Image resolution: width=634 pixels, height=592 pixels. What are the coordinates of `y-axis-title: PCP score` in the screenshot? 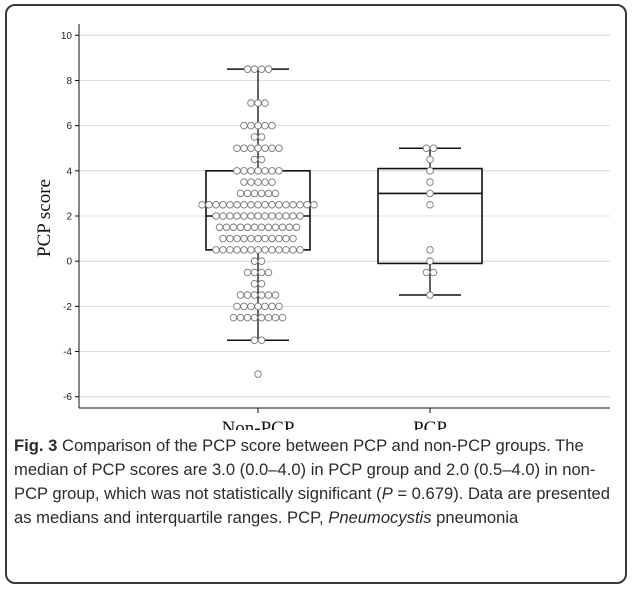 It's located at (44, 218).